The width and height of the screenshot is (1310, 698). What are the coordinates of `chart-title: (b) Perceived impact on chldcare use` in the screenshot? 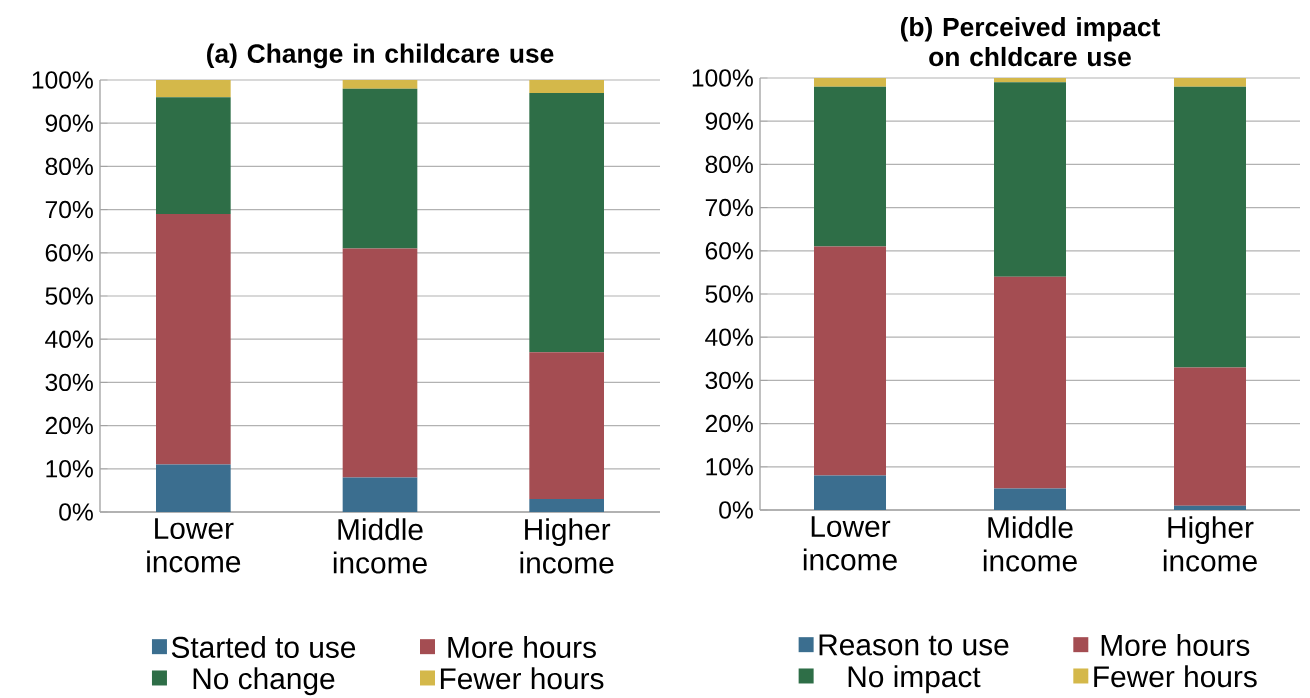 It's located at (1030, 42).